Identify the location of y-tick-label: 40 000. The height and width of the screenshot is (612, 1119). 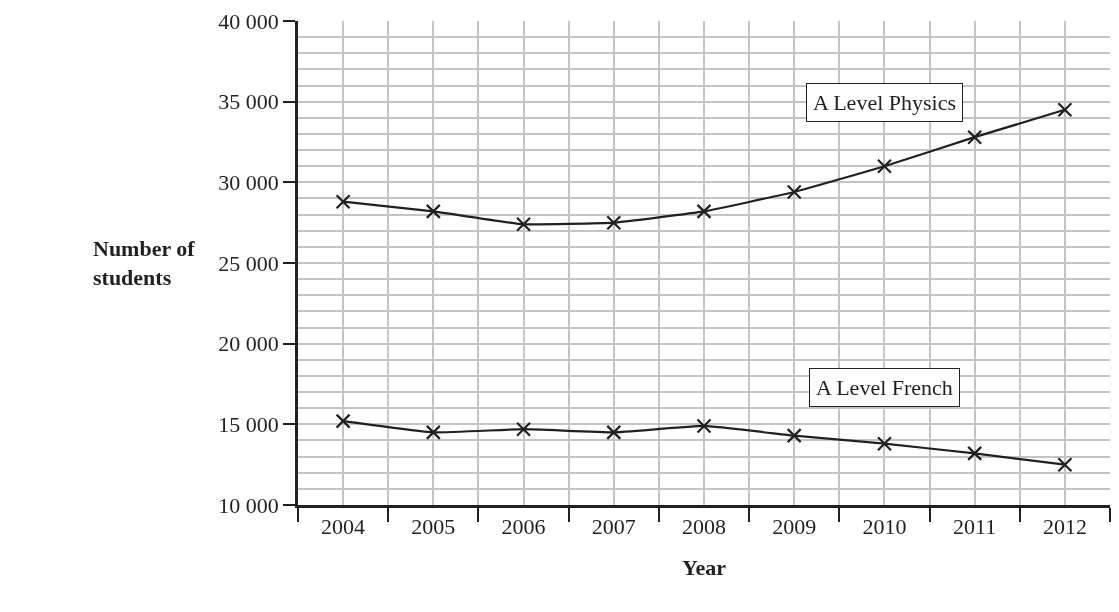
(248, 21).